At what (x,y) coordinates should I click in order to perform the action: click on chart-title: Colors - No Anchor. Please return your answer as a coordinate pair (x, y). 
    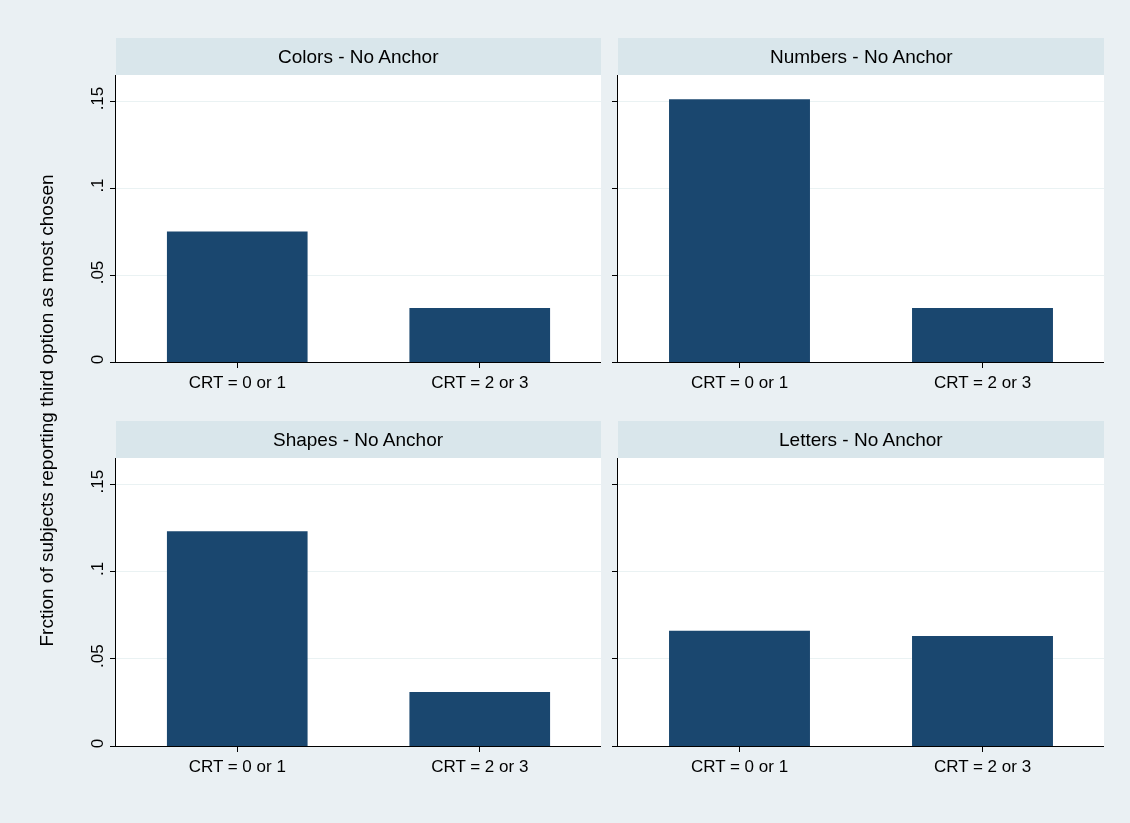
    Looking at the image, I should click on (359, 56).